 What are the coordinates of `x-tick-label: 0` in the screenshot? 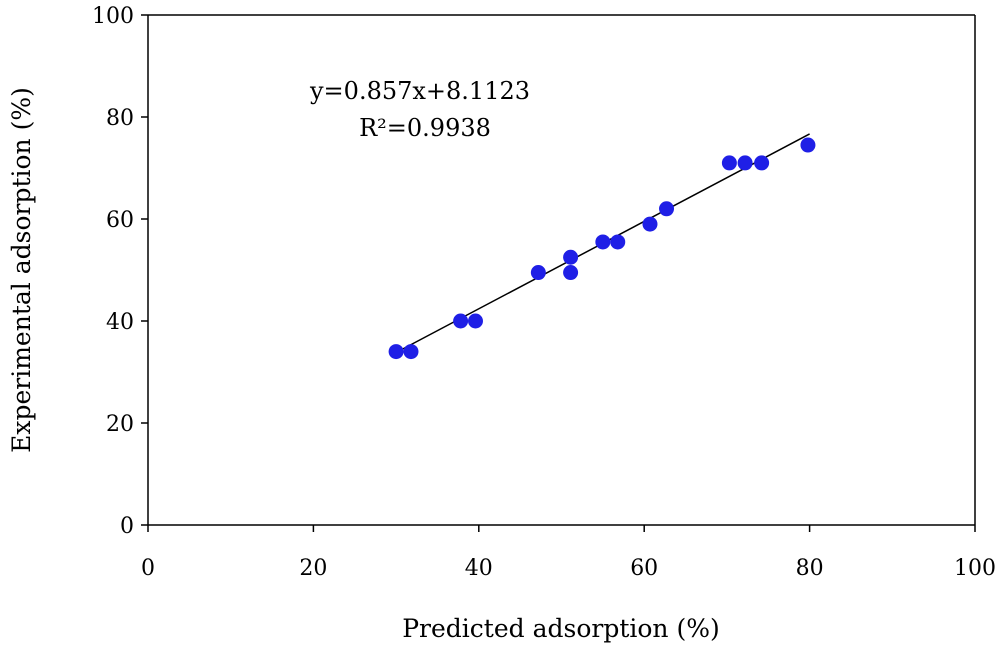 It's located at (148, 568).